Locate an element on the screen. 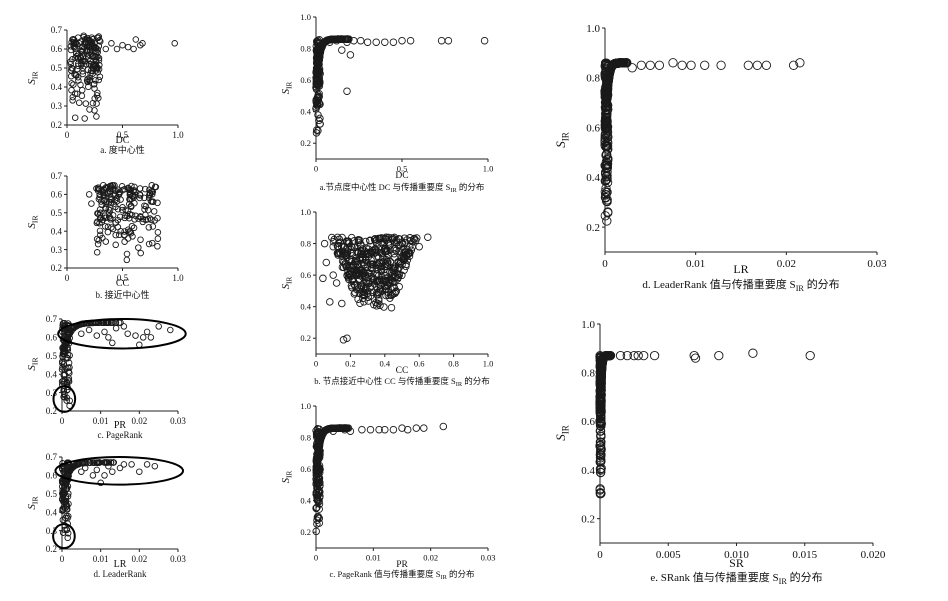  y-axis-label: SIR is located at coordinates (33, 503).